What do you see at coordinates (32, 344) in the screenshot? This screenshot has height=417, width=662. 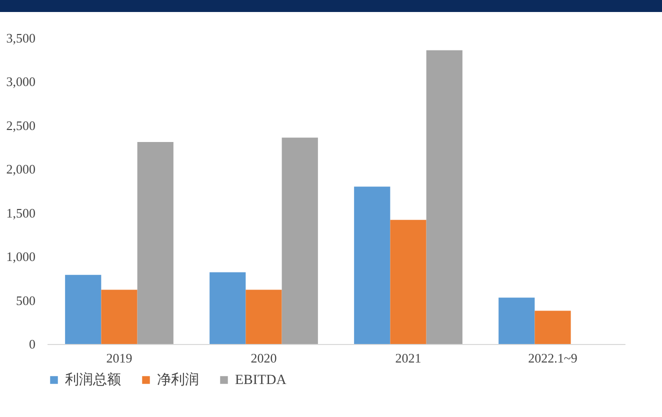 I see `y-tick-label: 0` at bounding box center [32, 344].